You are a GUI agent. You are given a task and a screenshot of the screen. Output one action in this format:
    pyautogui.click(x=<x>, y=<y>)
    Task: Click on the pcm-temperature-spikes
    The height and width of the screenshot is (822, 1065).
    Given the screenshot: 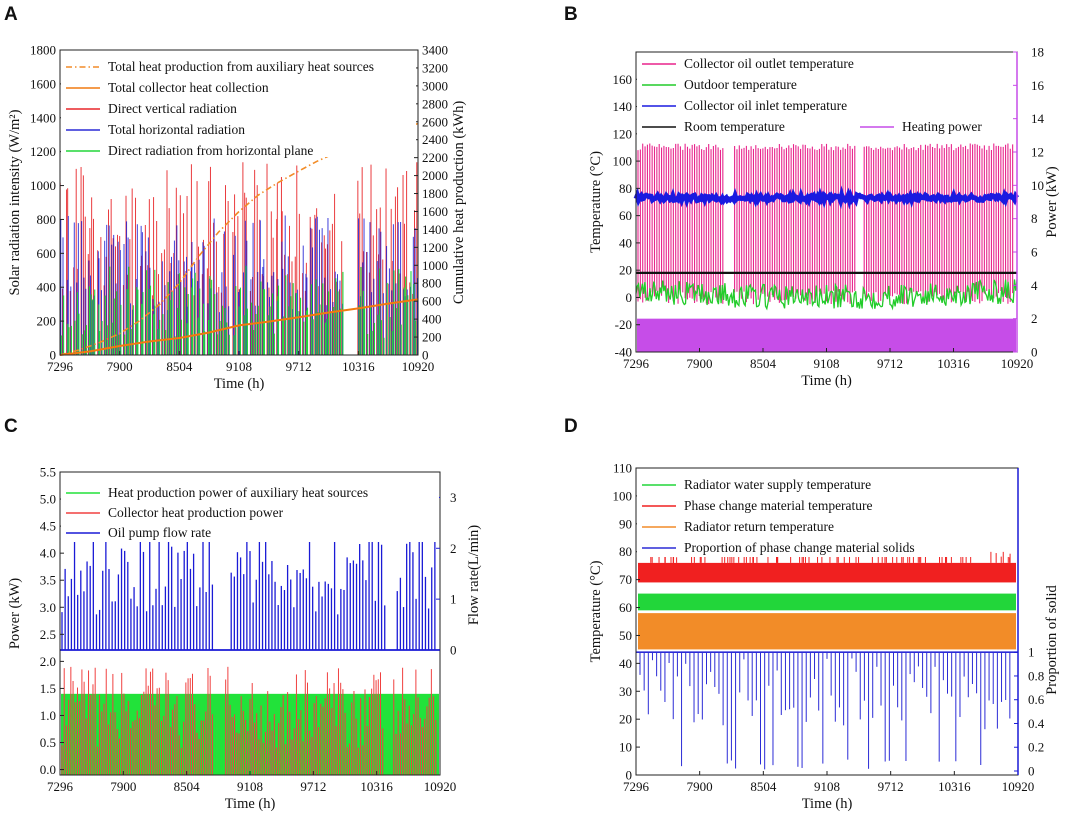 What is the action you would take?
    pyautogui.click(x=830, y=557)
    